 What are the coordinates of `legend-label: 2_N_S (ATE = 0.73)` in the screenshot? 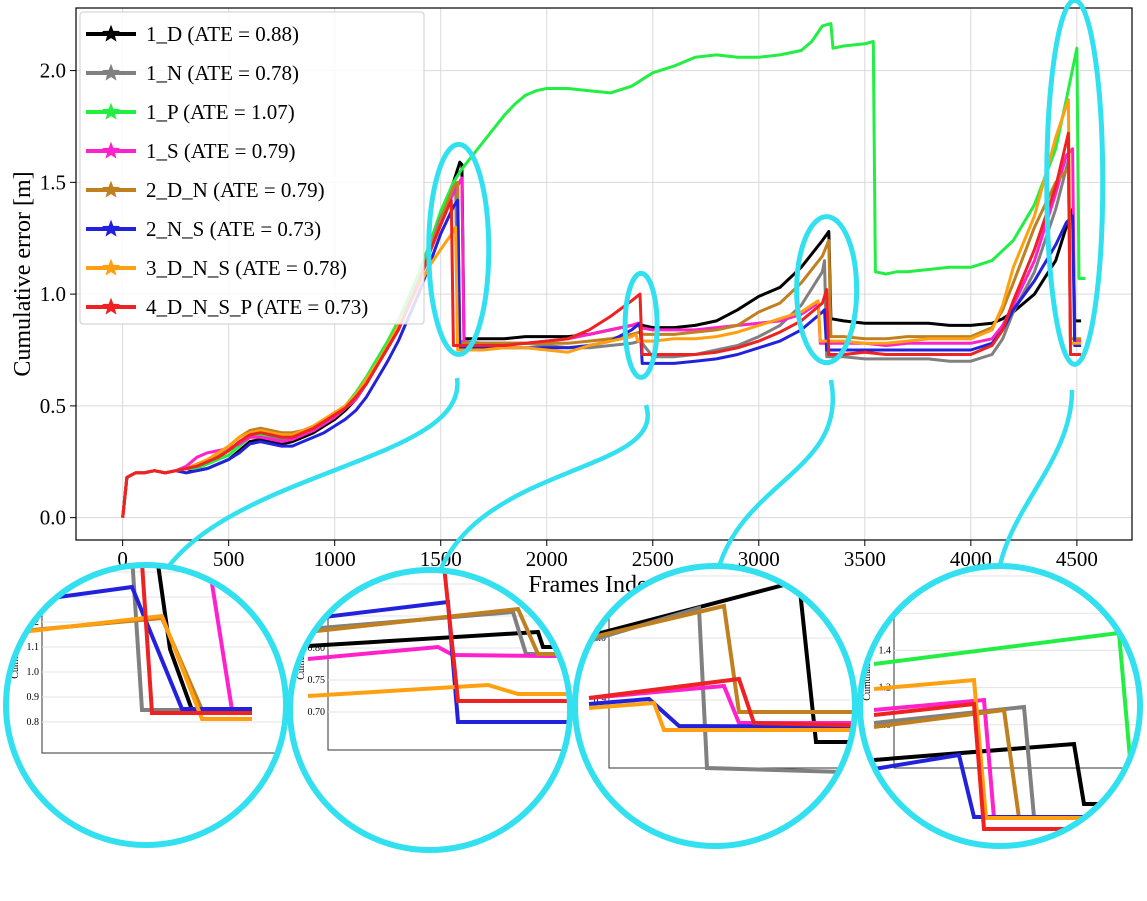 It's located at (233, 229).